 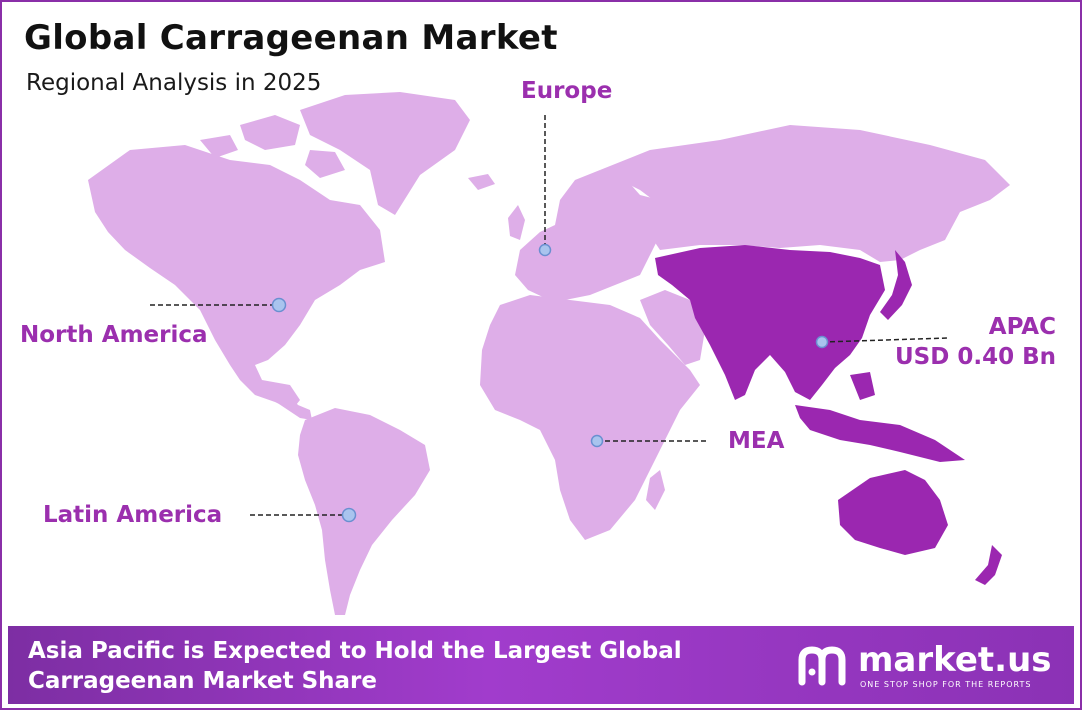 I want to click on latin-america-marker, so click(x=349, y=515).